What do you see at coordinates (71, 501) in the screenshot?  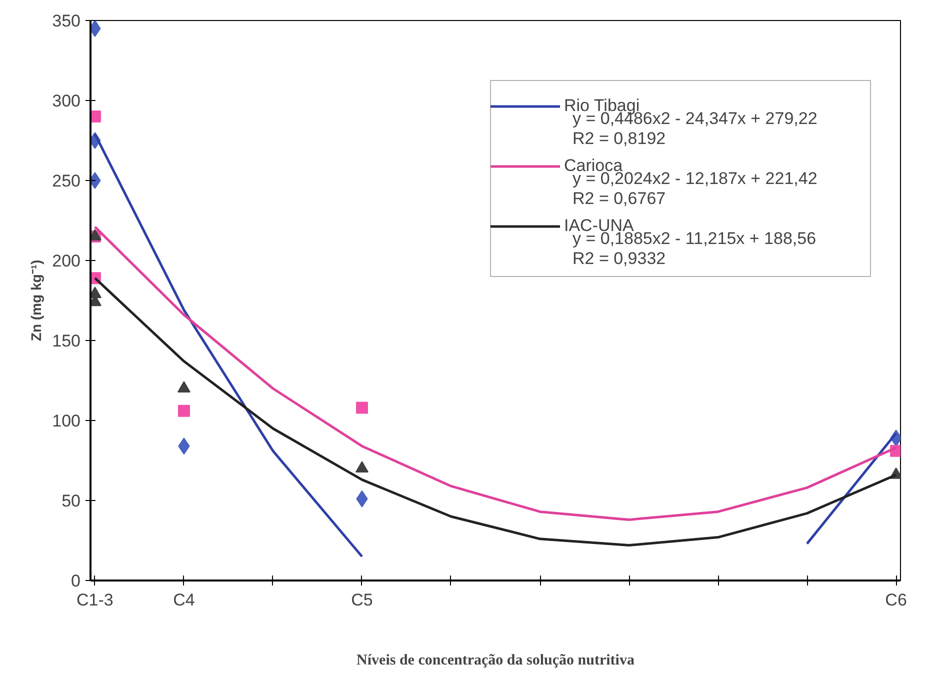 I see `y-tick-label: 50` at bounding box center [71, 501].